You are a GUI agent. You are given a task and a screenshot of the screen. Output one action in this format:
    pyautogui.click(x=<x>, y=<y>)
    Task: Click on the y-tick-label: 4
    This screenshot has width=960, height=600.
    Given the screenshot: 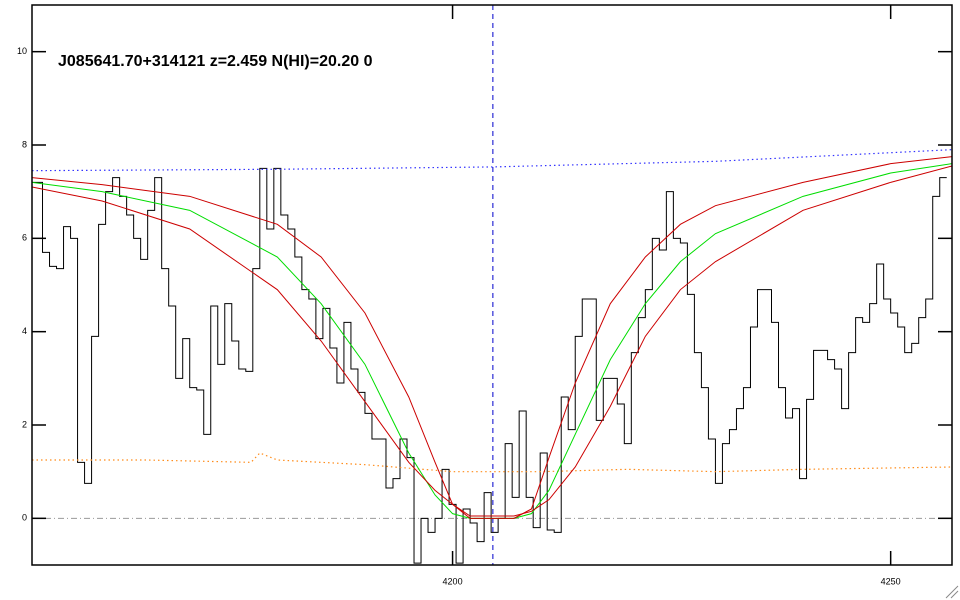 What is the action you would take?
    pyautogui.click(x=24, y=331)
    